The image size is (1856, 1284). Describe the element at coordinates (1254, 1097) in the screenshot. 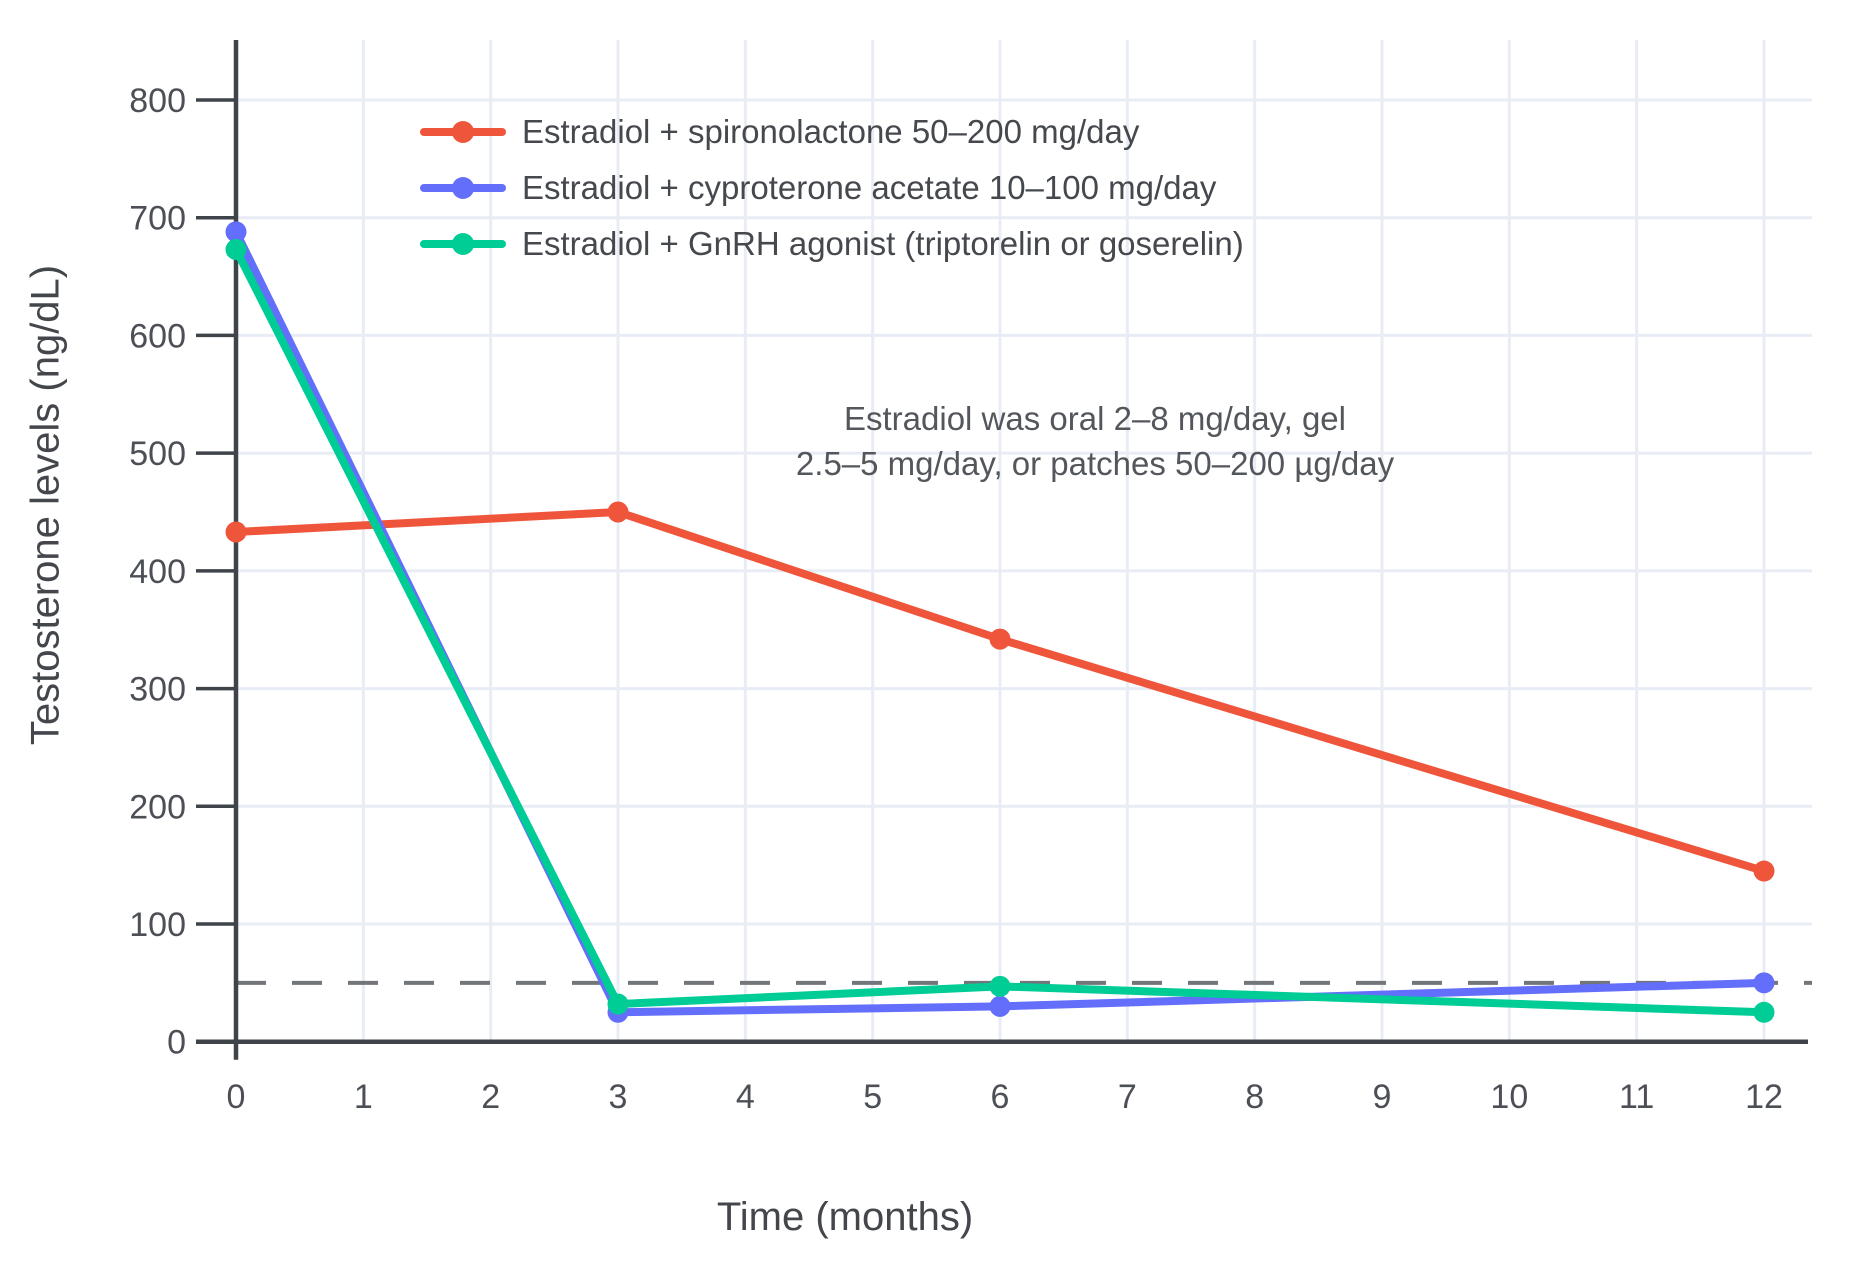

I see `x-tick-label: 8` at that location.